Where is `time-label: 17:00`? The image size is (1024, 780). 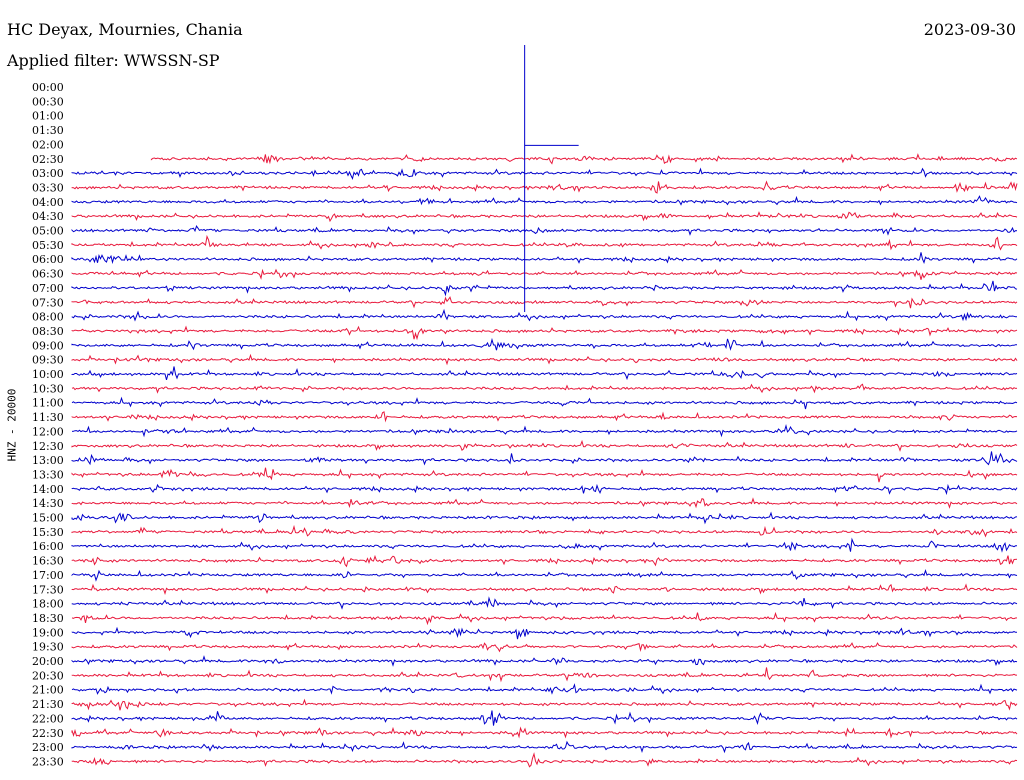 time-label: 17:00 is located at coordinates (48, 575).